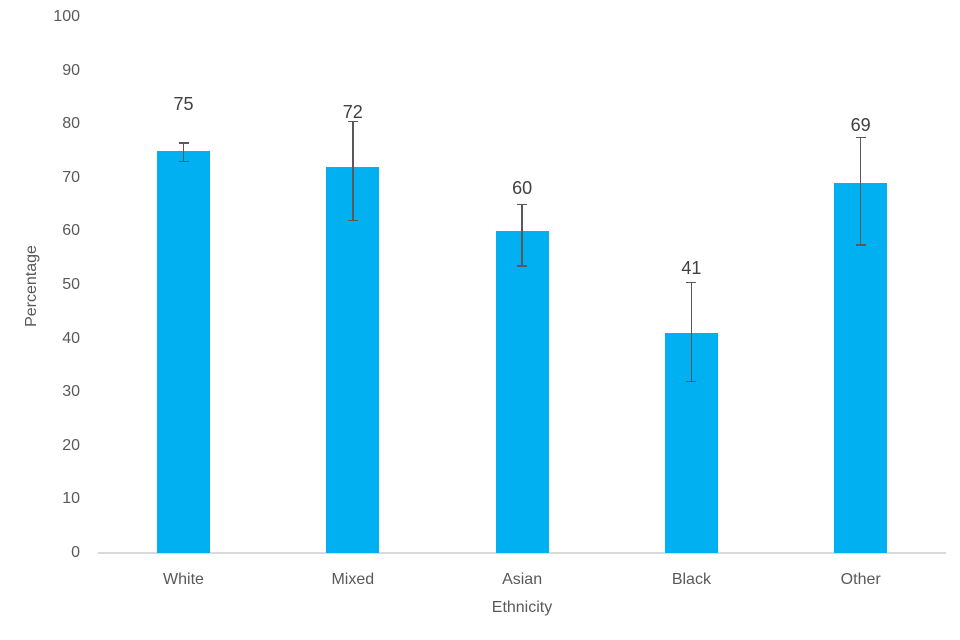 This screenshot has height=640, width=960. I want to click on y-tick-label: 100, so click(66, 16).